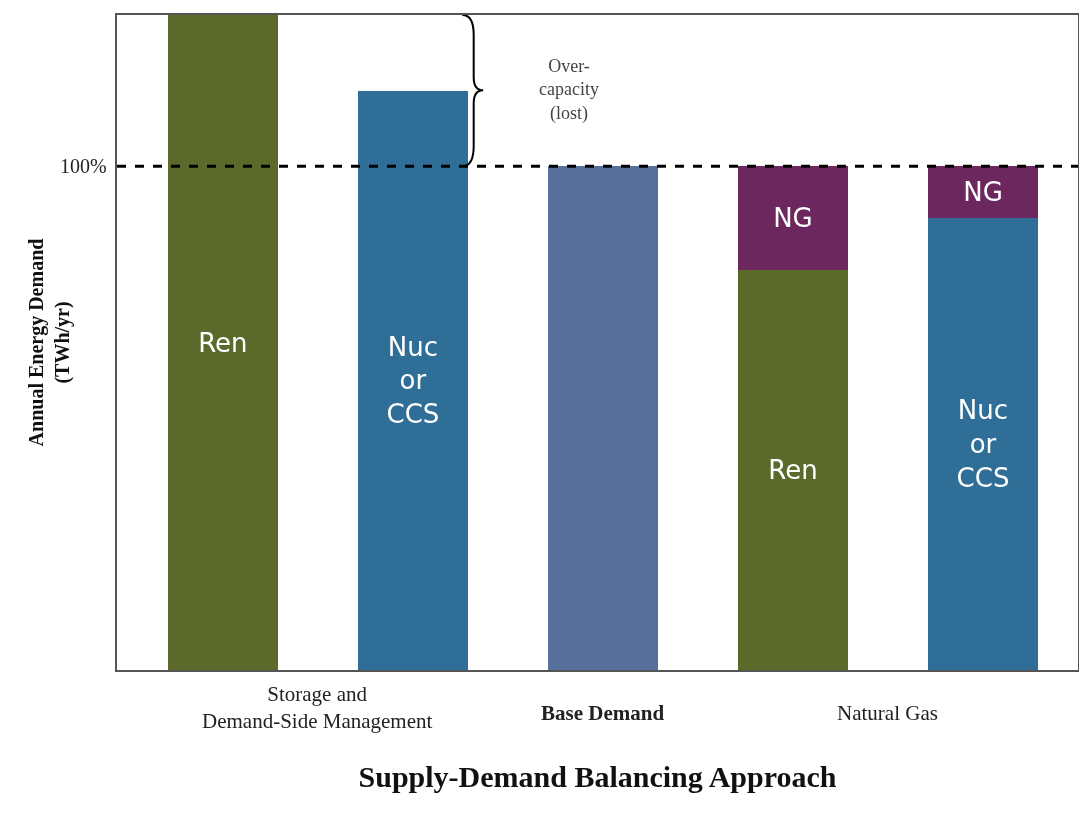  Describe the element at coordinates (83, 166) in the screenshot. I see `text: 100%` at that location.